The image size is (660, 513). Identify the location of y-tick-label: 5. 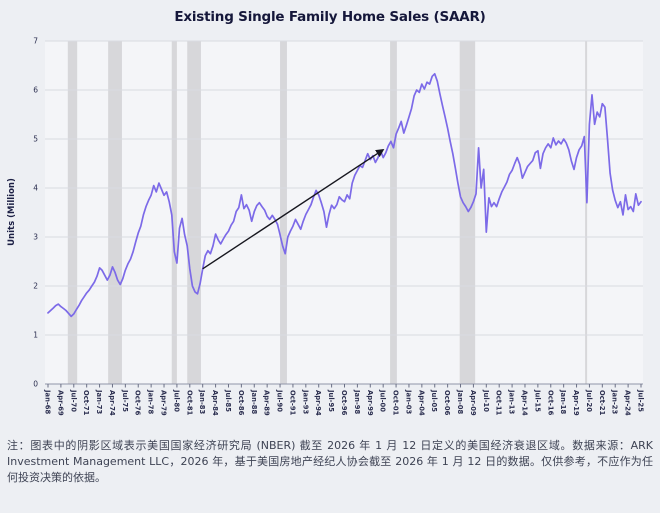
(35, 139).